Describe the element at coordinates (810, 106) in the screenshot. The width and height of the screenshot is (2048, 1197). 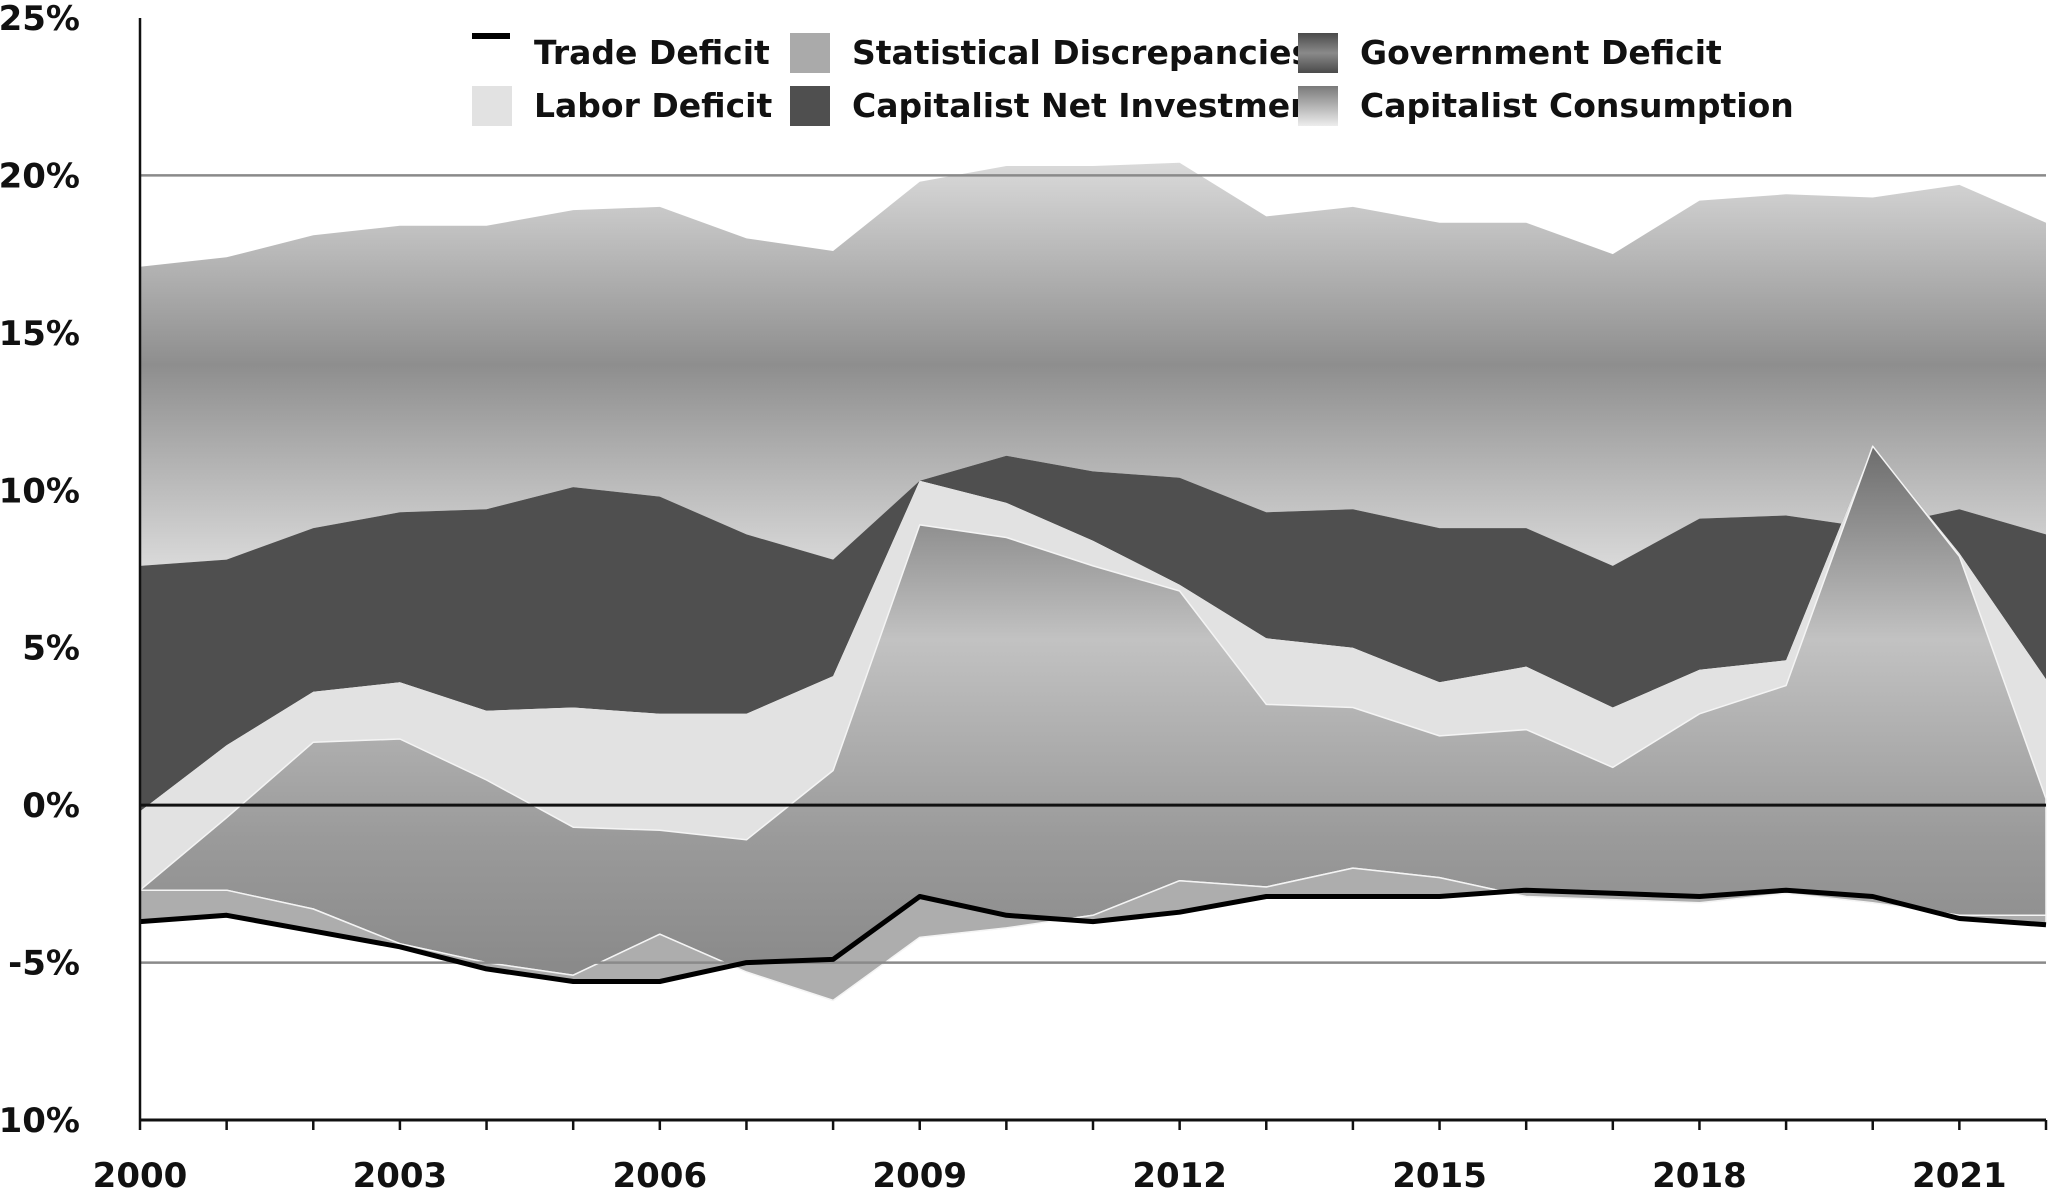
I see `legend-swatch-capitalist-net-investment` at that location.